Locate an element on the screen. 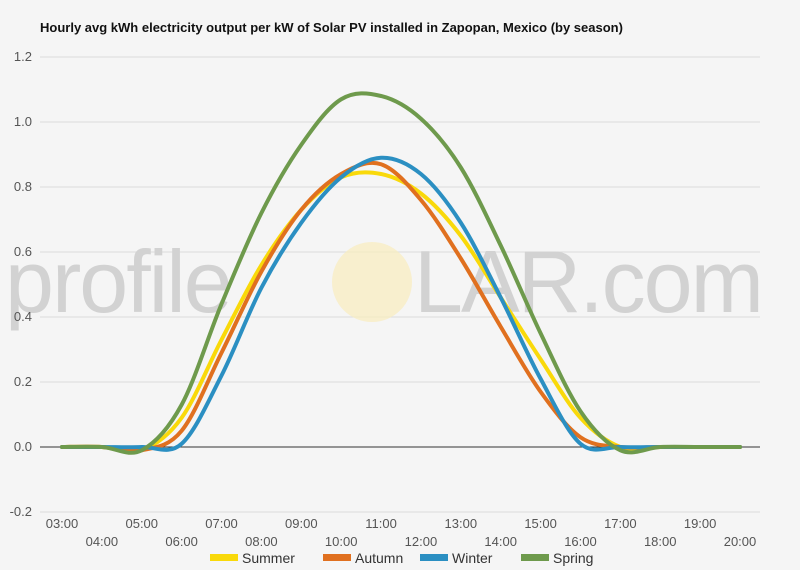  legend-label: Winter is located at coordinates (472, 558).